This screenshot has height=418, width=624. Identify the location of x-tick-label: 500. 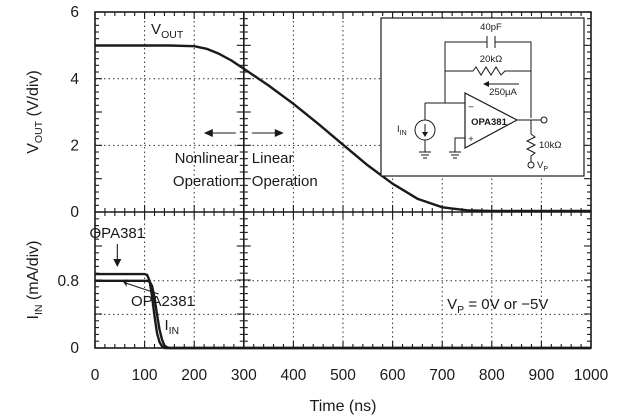
(343, 375).